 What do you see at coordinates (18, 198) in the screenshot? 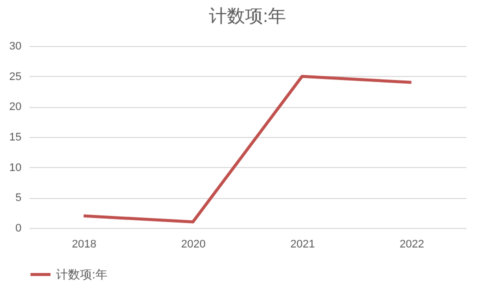
I see `y-tick-label: 5` at bounding box center [18, 198].